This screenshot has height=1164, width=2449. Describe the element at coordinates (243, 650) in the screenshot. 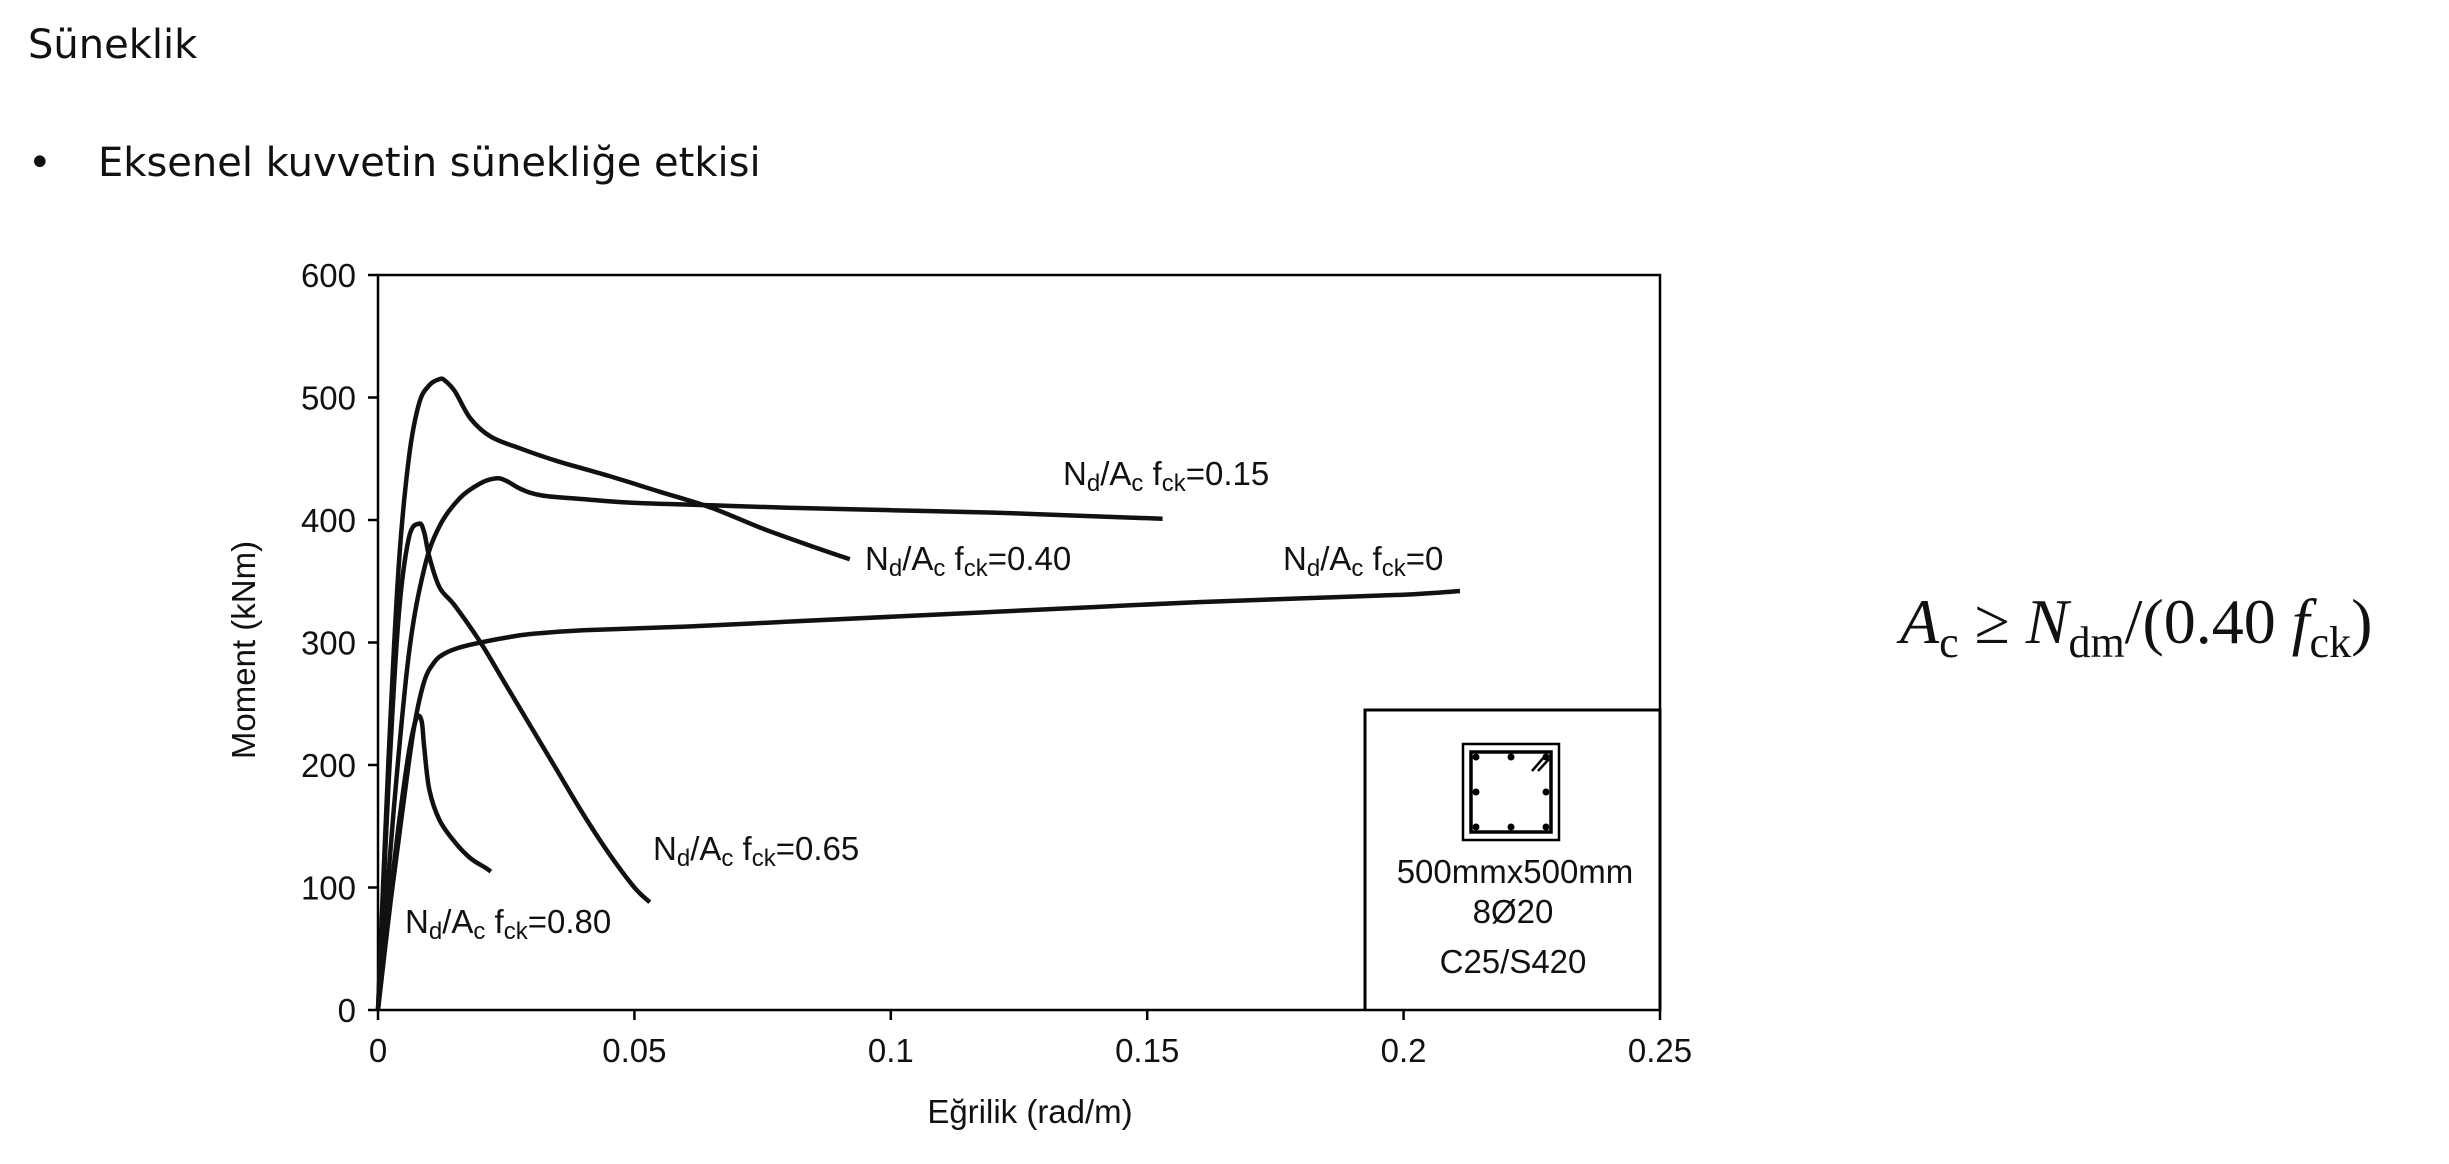

I see `y-axis-label: Moment (kNm)` at that location.